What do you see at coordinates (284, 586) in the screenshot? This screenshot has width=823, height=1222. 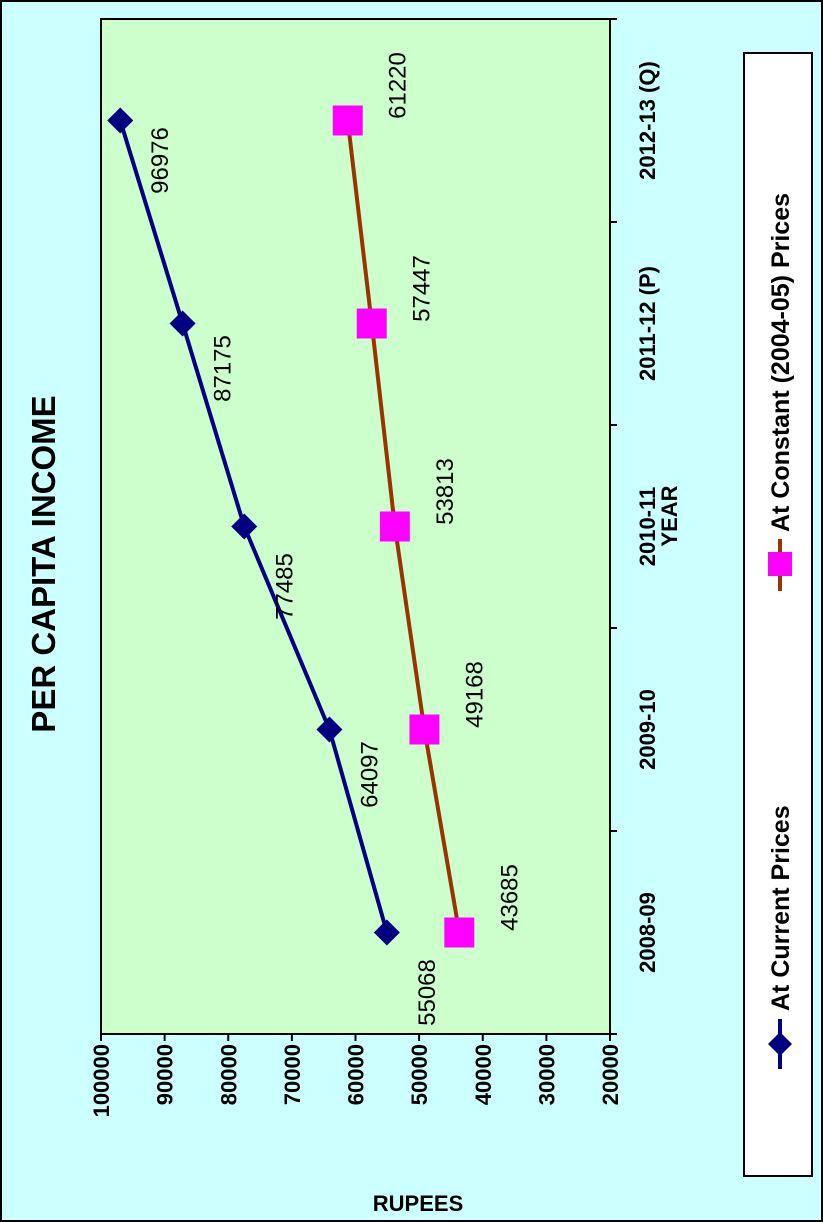 I see `data-label: 77485` at bounding box center [284, 586].